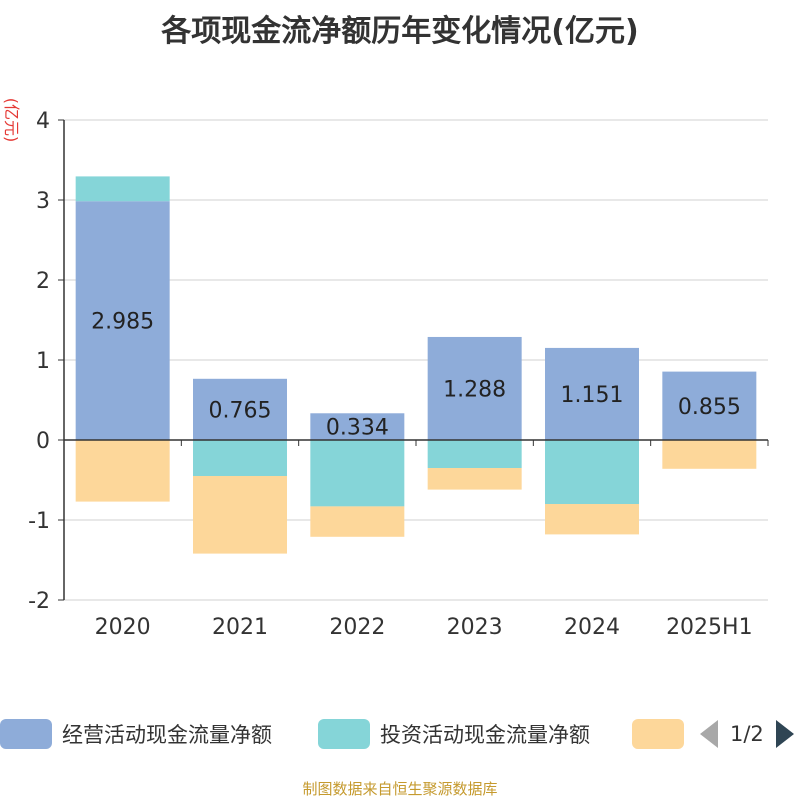 The image size is (800, 800). I want to click on legend-label-investing: 投资活动现金流量净额, so click(485, 735).